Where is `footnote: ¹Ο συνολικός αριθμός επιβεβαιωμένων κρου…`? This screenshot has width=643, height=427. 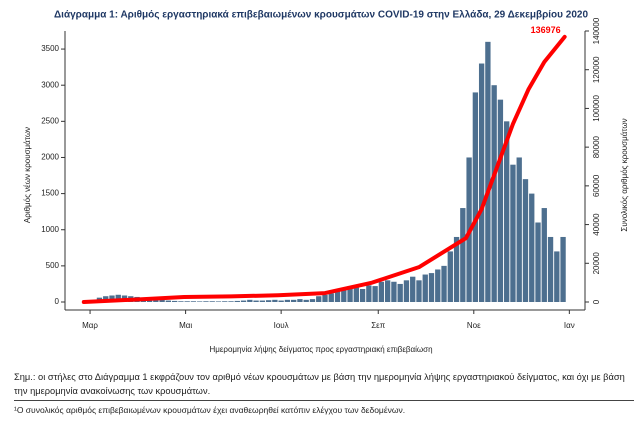 footnote: ¹Ο συνολικός αριθμός επιβεβαιωμένων κρου… is located at coordinates (324, 408).